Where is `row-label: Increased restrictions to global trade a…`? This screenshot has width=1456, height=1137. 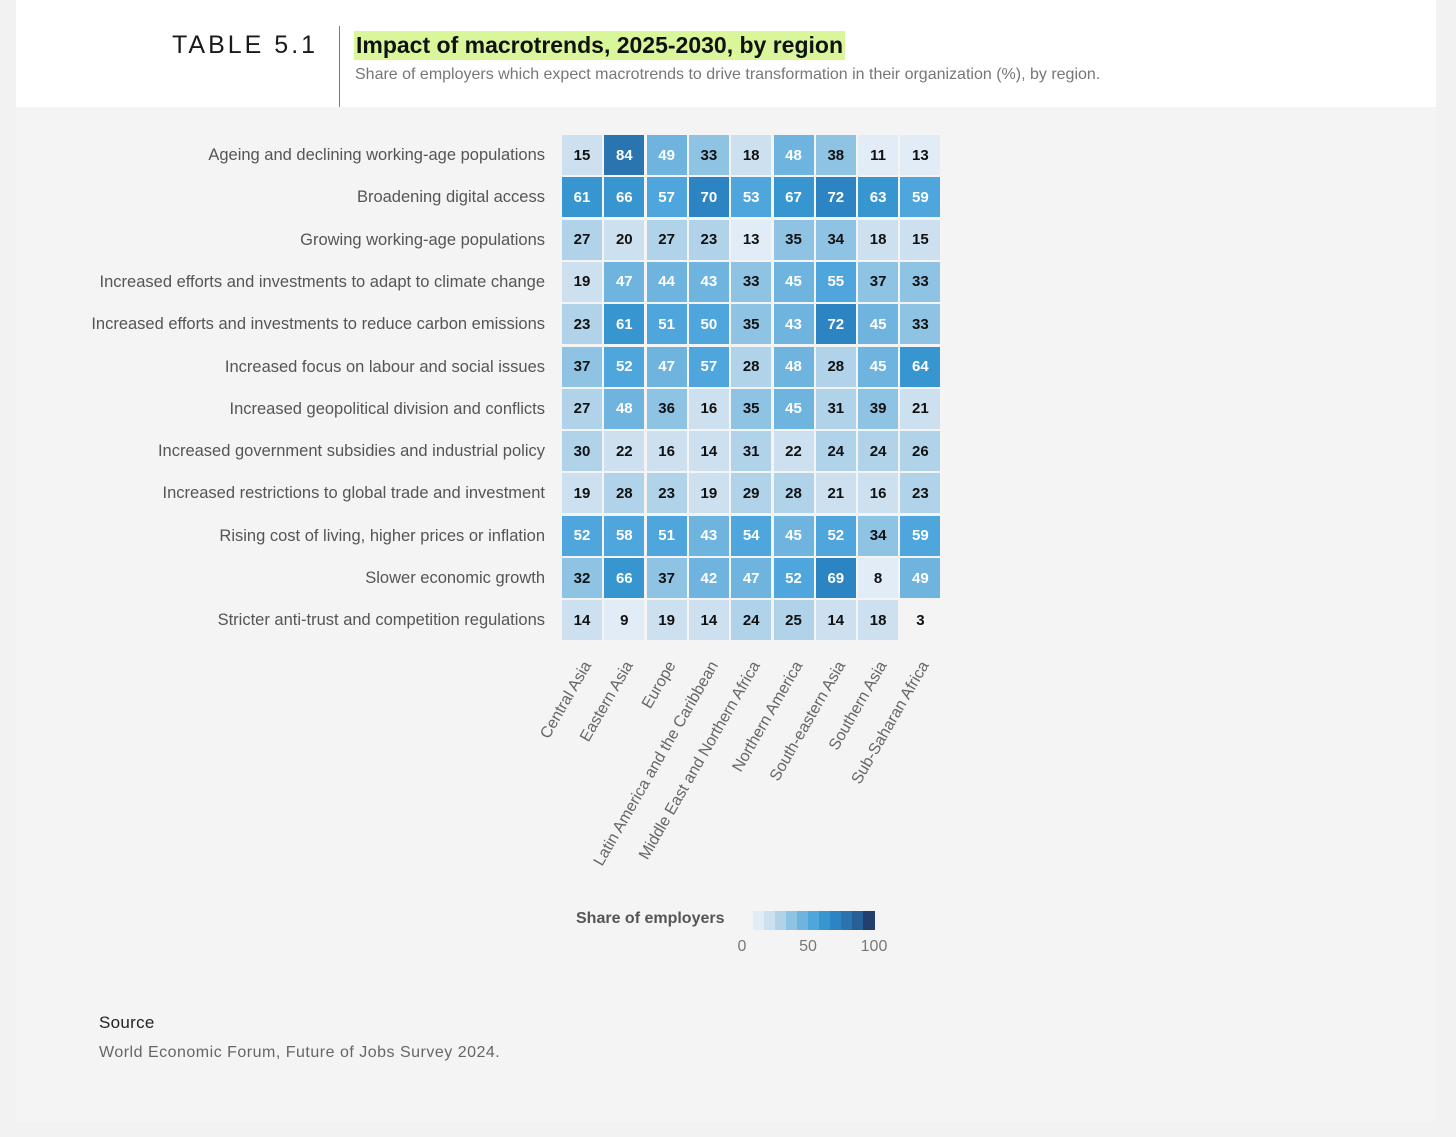
row-label: Increased restrictions to global trade a… is located at coordinates (353, 493).